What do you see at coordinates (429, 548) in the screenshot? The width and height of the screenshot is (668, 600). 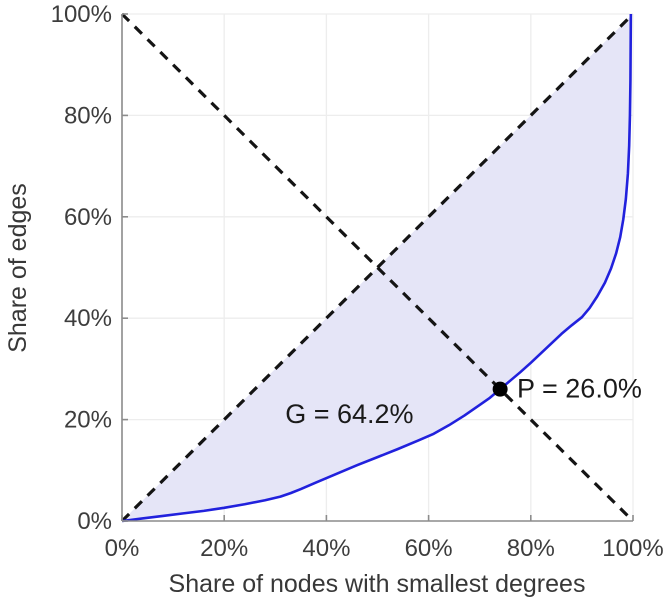 I see `x-tick-label: 60%` at bounding box center [429, 548].